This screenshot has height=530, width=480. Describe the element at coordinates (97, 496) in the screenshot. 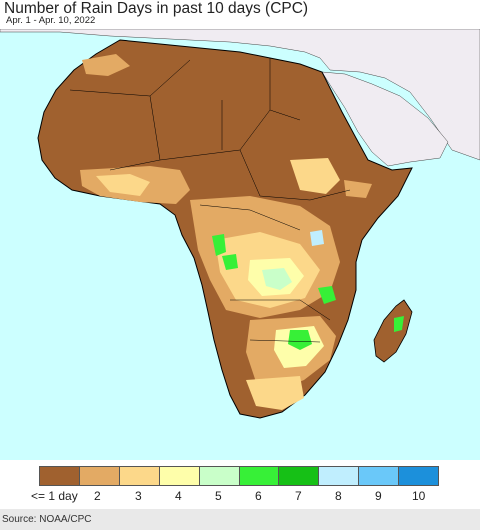

I see `legend-label-2: 2` at that location.